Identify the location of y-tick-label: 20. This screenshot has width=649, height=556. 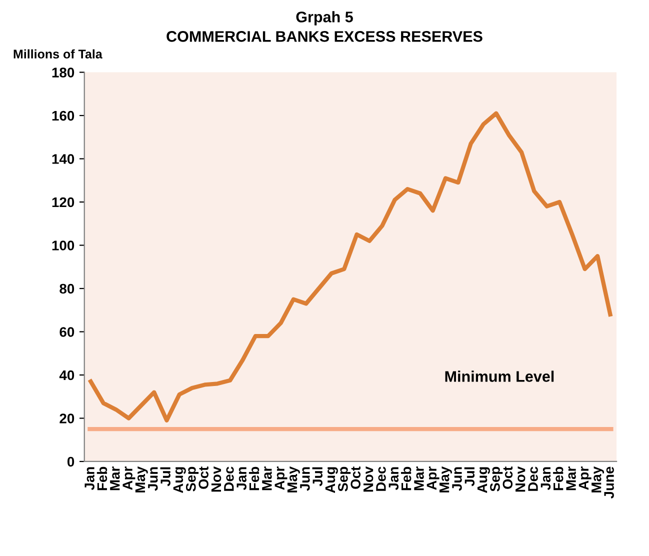
(67, 419).